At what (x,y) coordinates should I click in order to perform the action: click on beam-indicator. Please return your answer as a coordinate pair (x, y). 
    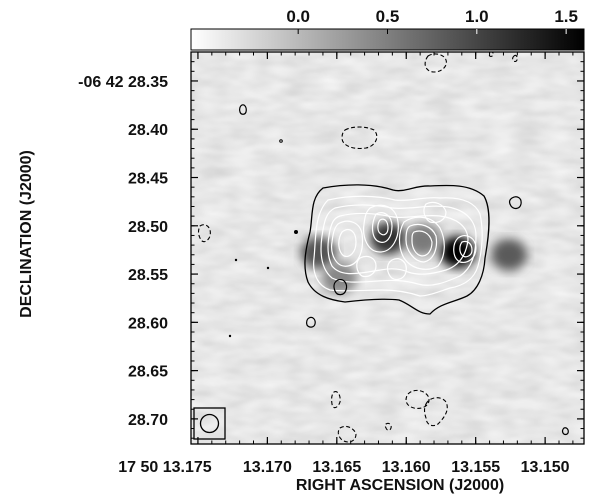
    Looking at the image, I should click on (209, 423).